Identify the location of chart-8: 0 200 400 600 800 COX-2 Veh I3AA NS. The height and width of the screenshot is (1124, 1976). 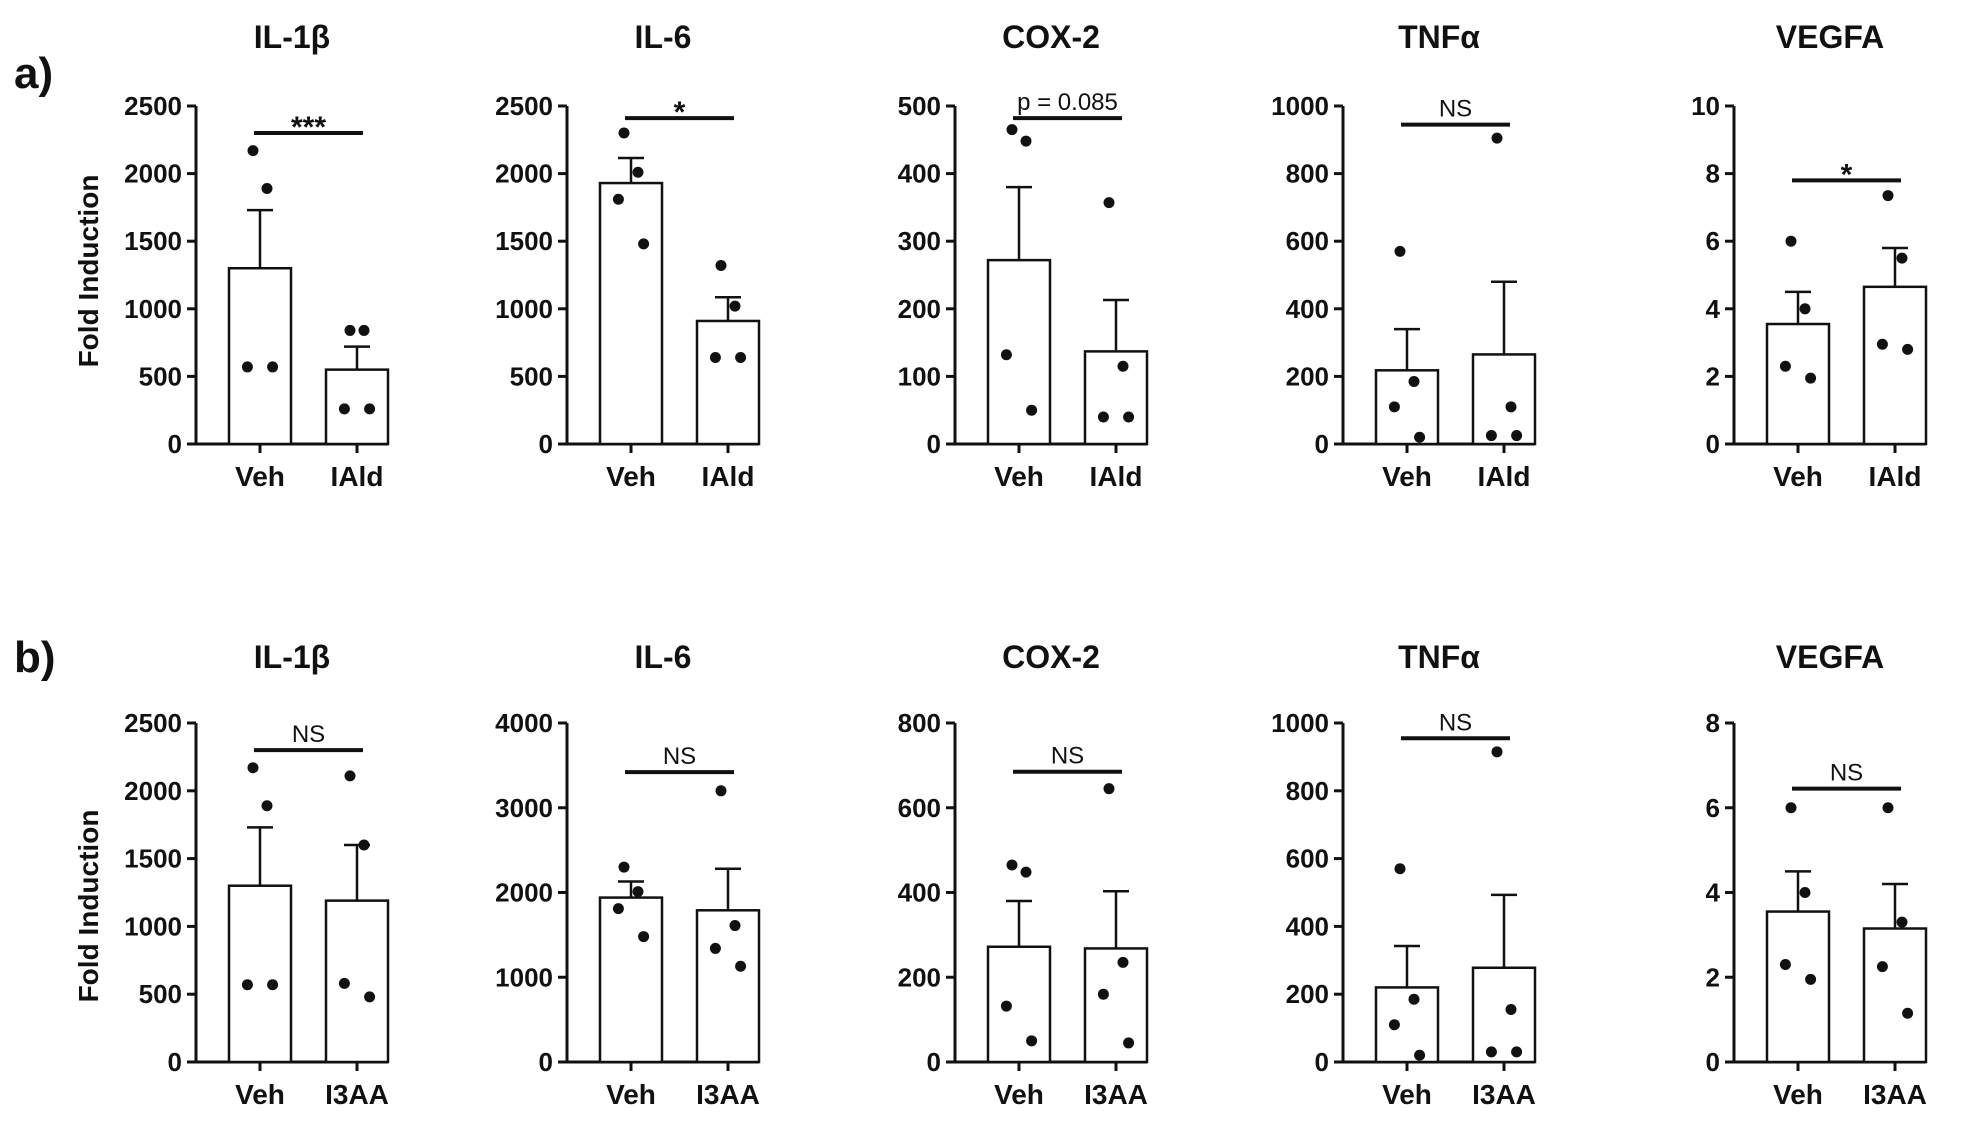
(1023, 874).